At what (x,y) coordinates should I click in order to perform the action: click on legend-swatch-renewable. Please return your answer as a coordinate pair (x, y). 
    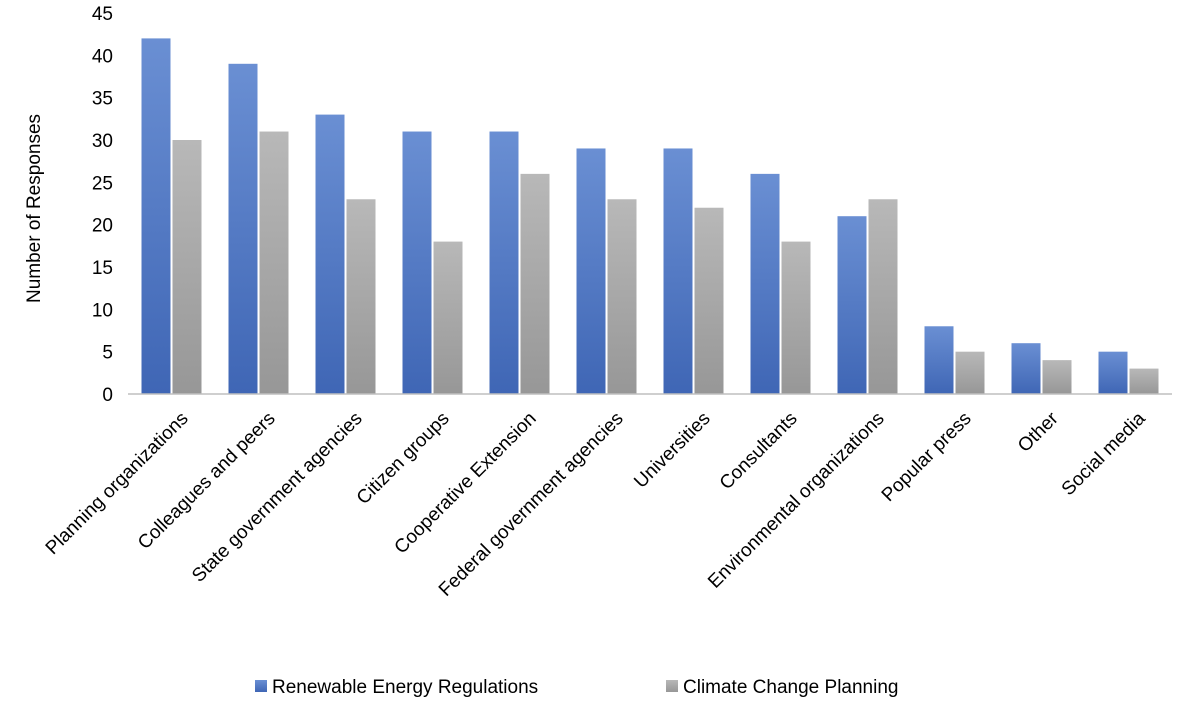
    Looking at the image, I should click on (261, 686).